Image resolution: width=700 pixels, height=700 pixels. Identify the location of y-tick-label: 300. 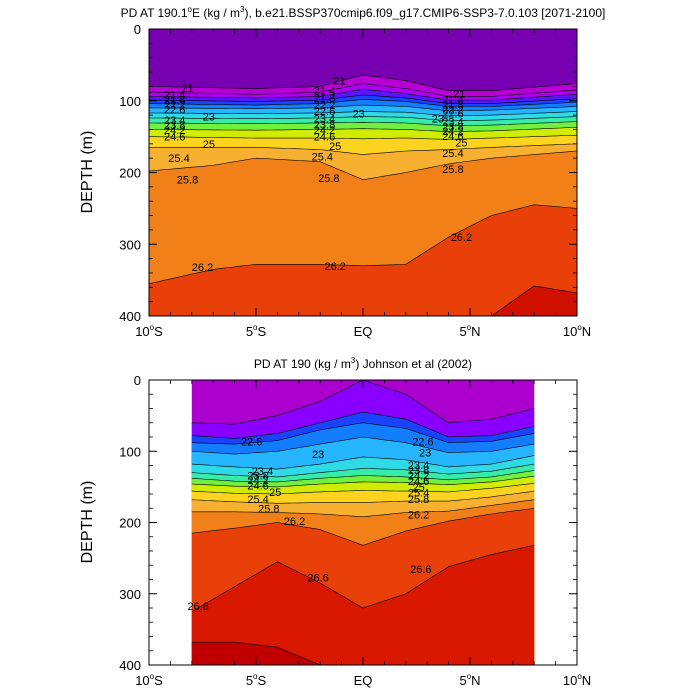
(130, 244).